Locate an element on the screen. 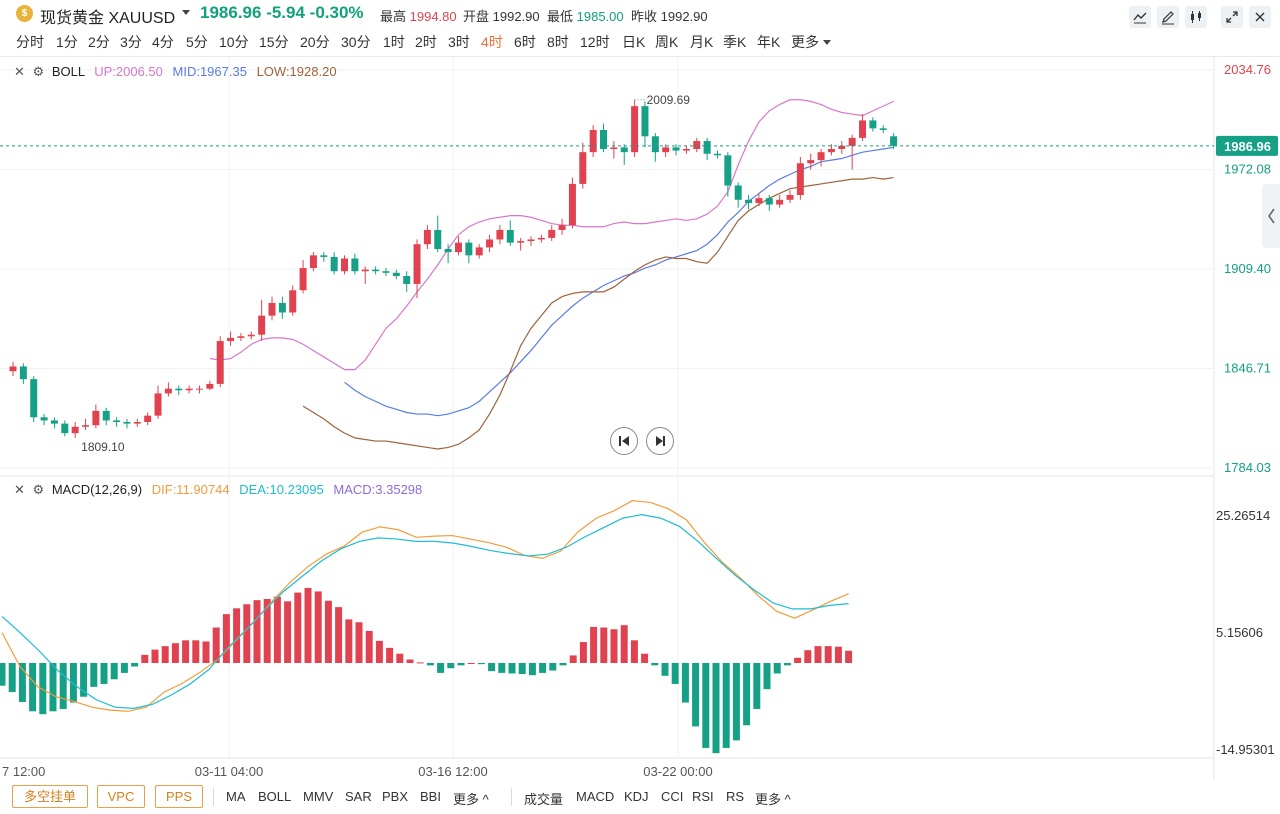 The height and width of the screenshot is (814, 1280). timeframe-15: 8时 is located at coordinates (558, 42).